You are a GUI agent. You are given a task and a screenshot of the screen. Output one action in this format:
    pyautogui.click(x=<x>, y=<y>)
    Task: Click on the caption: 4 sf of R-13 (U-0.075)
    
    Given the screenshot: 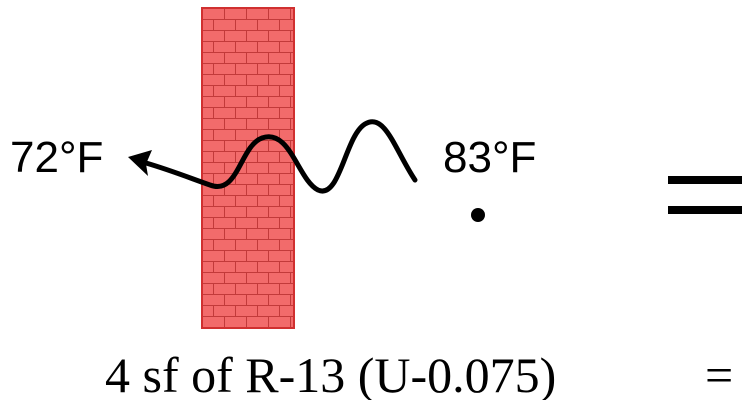 What is the action you would take?
    pyautogui.click(x=330, y=373)
    